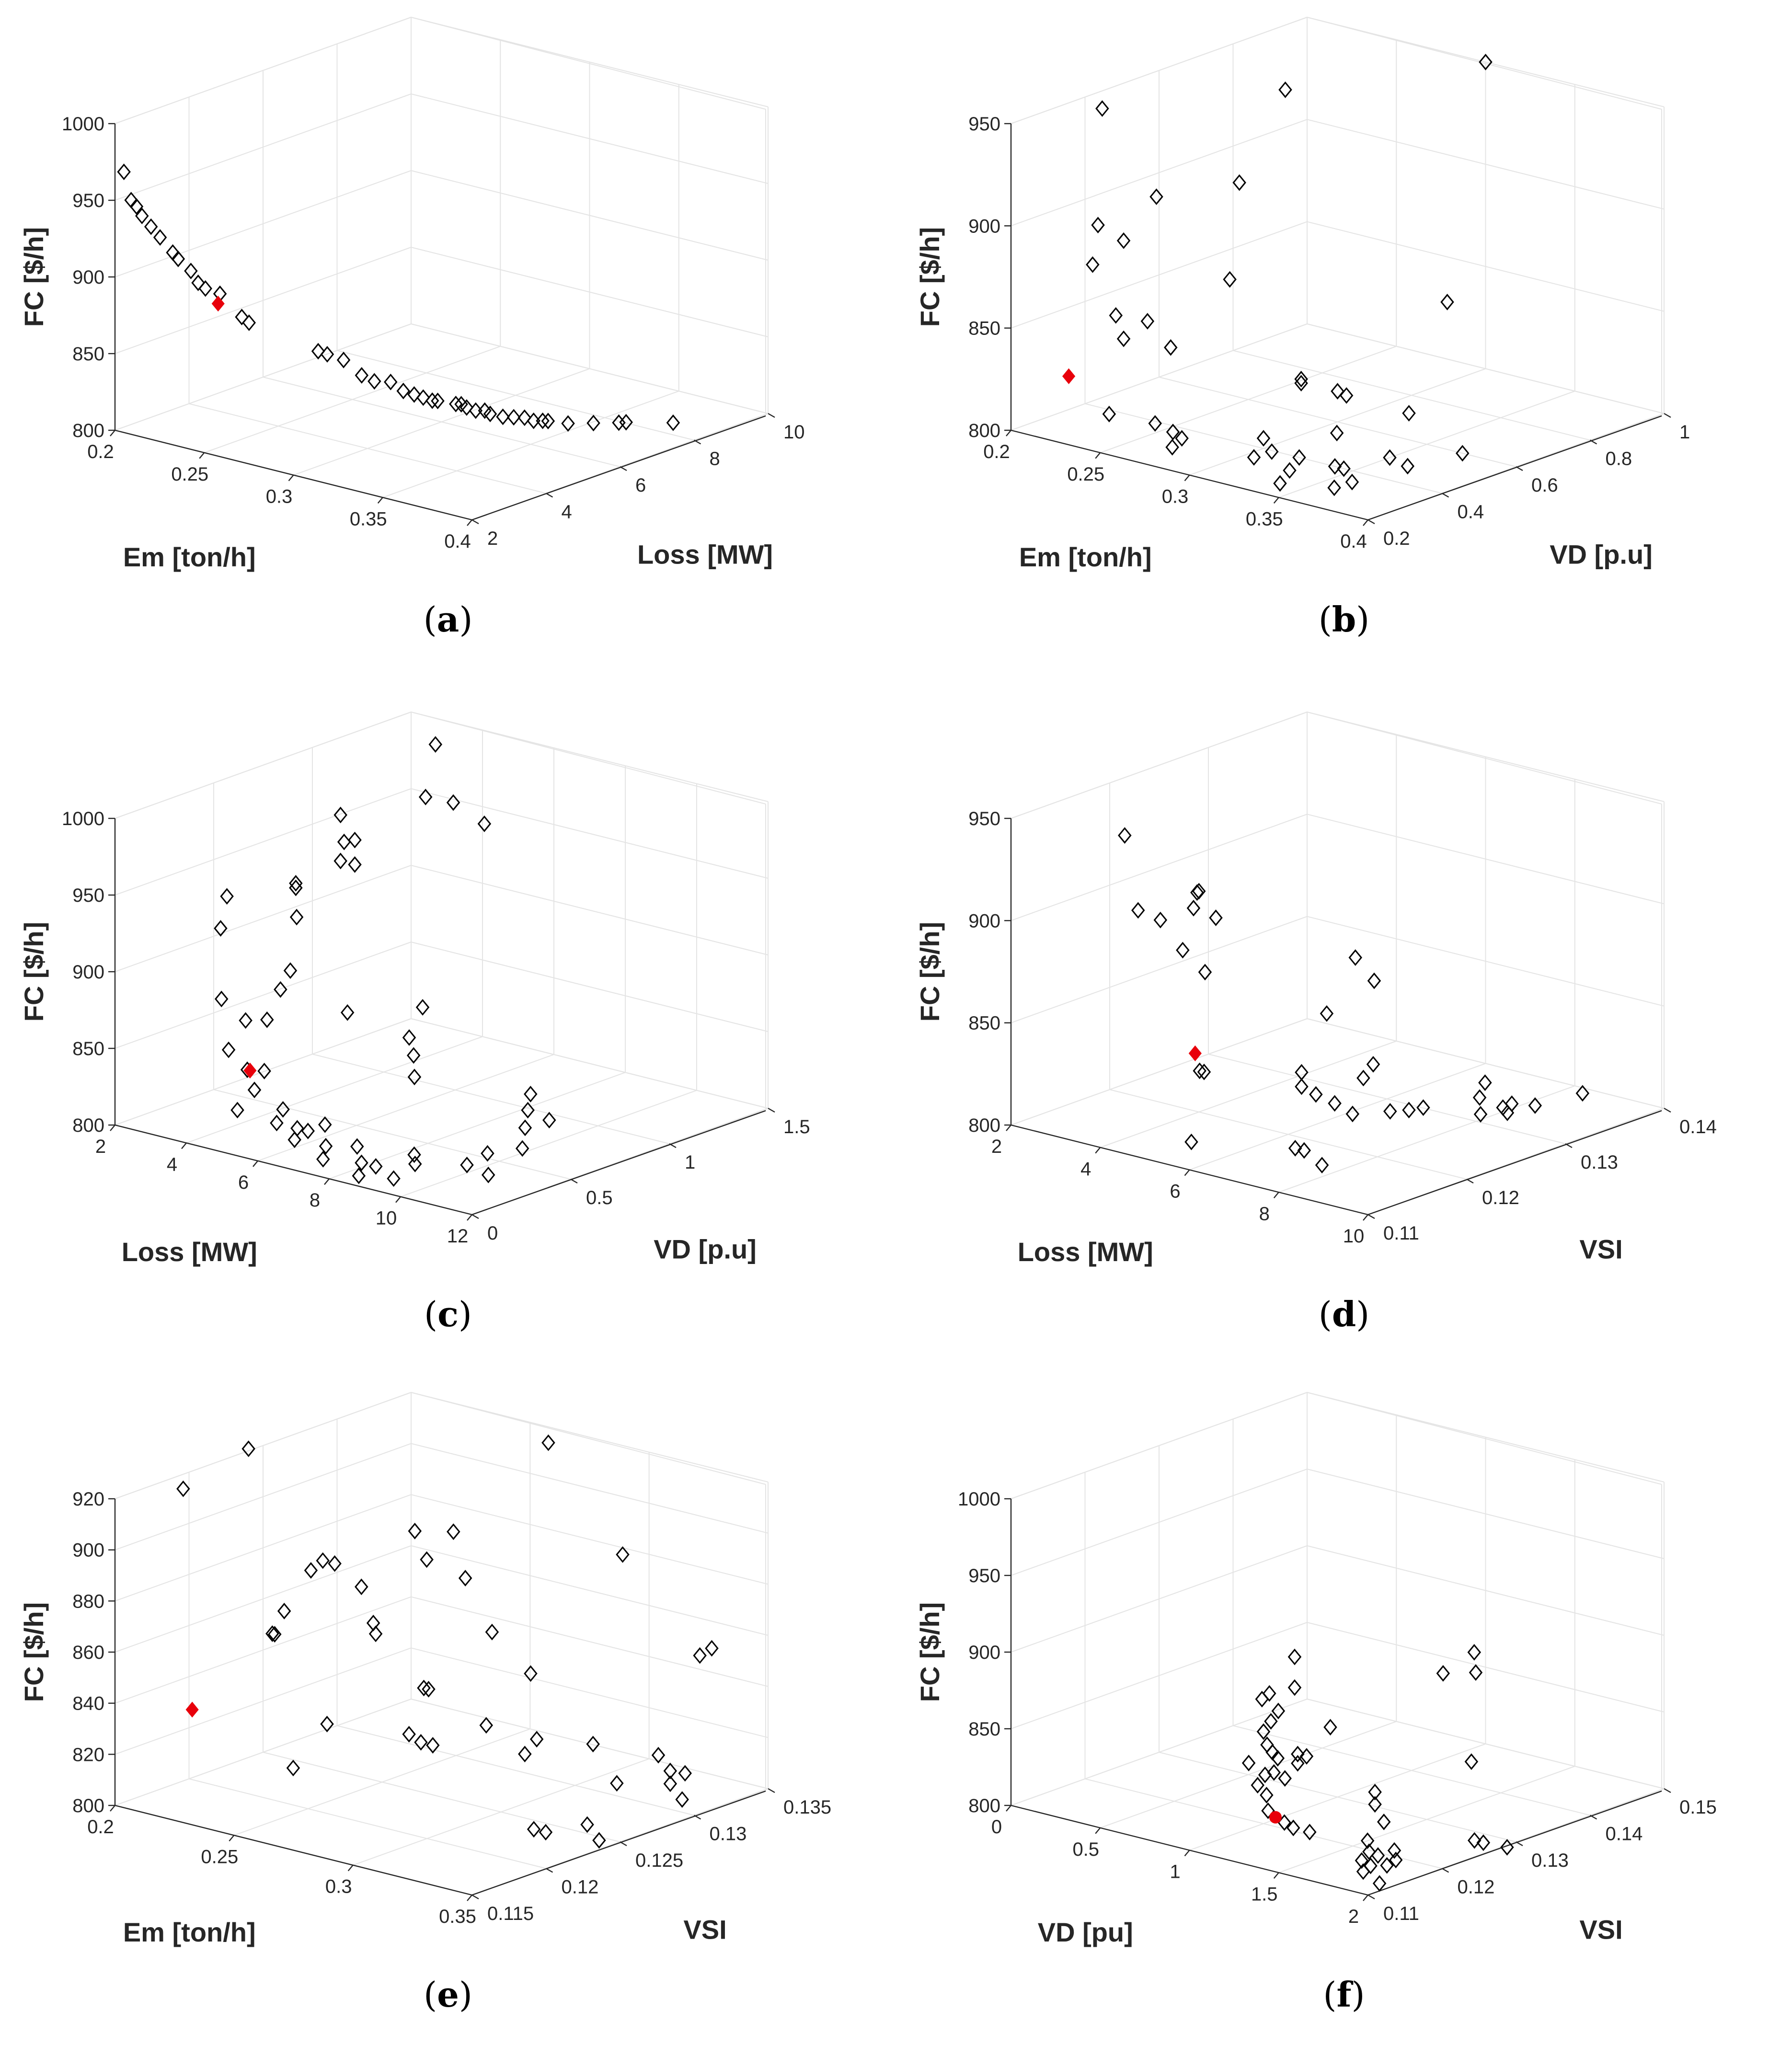 This screenshot has height=2045, width=1792. I want to click on z-tick-label: 820, so click(88, 1754).